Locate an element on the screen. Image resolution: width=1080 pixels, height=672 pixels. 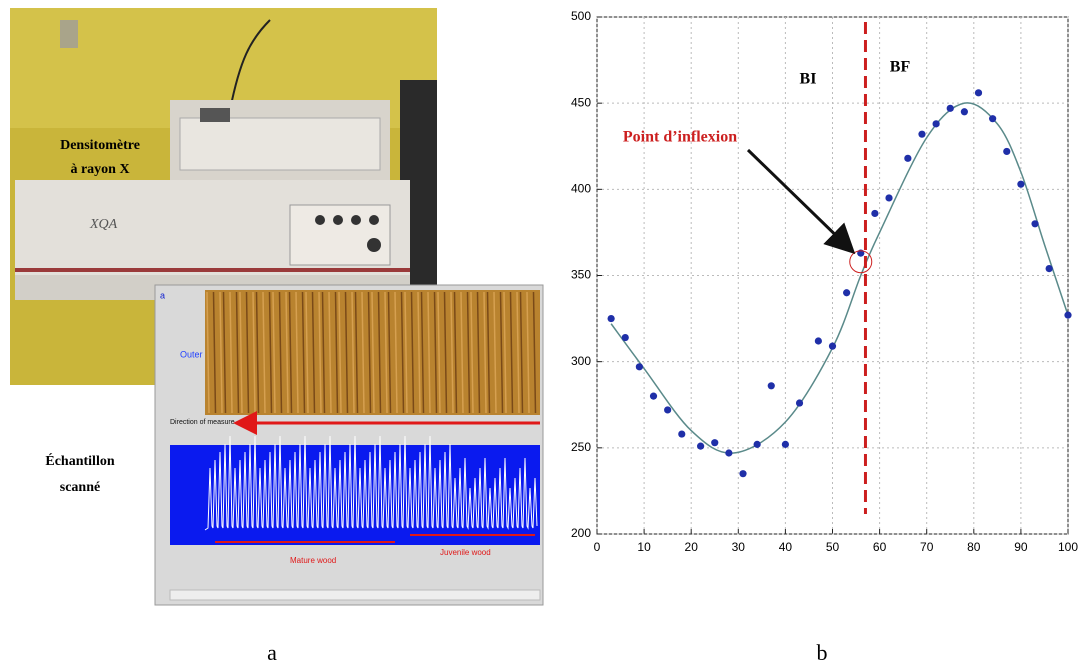
x-tick-label: 10 is located at coordinates (644, 547).